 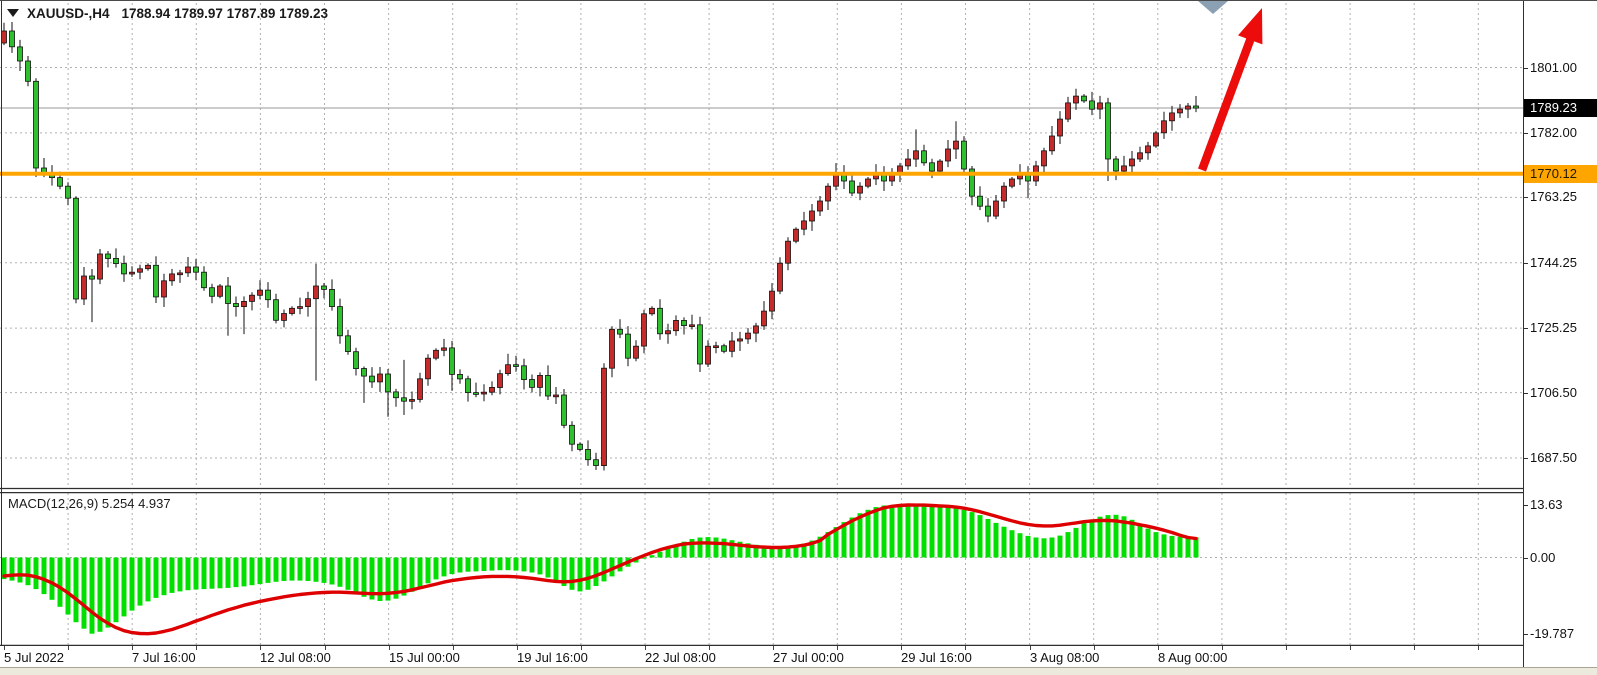 I want to click on symbol-dropdown-icon, so click(x=13, y=13).